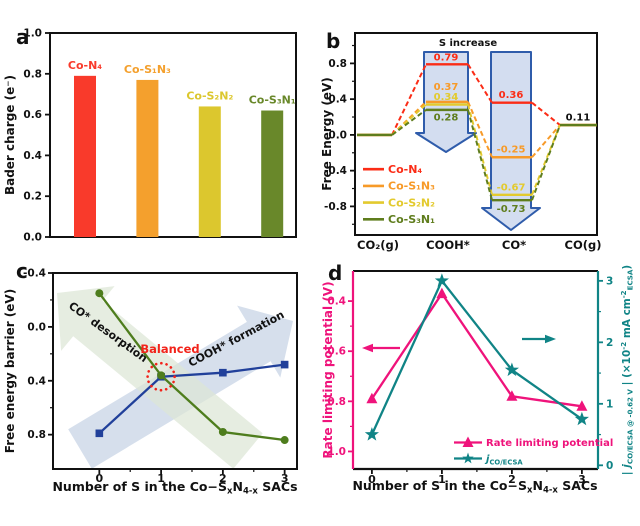 The height and width of the screenshot is (526, 640). Describe the element at coordinates (549, 443) in the screenshot. I see `legend-label: Rate limiting potential` at that location.